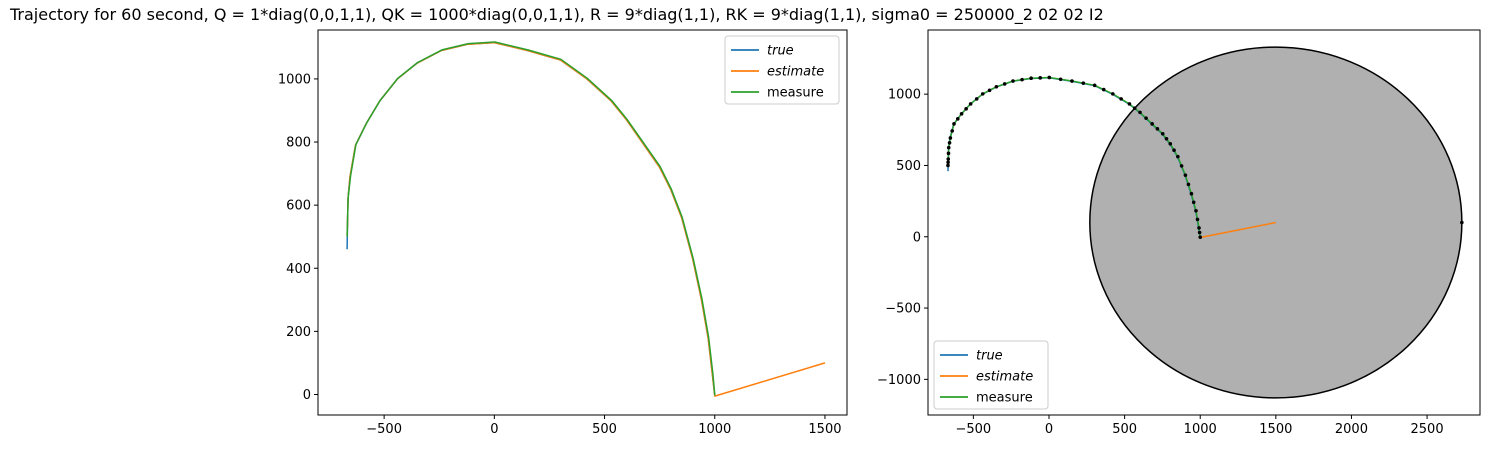 The image size is (1490, 449). I want to click on series-estimate, so click(1238, 230).